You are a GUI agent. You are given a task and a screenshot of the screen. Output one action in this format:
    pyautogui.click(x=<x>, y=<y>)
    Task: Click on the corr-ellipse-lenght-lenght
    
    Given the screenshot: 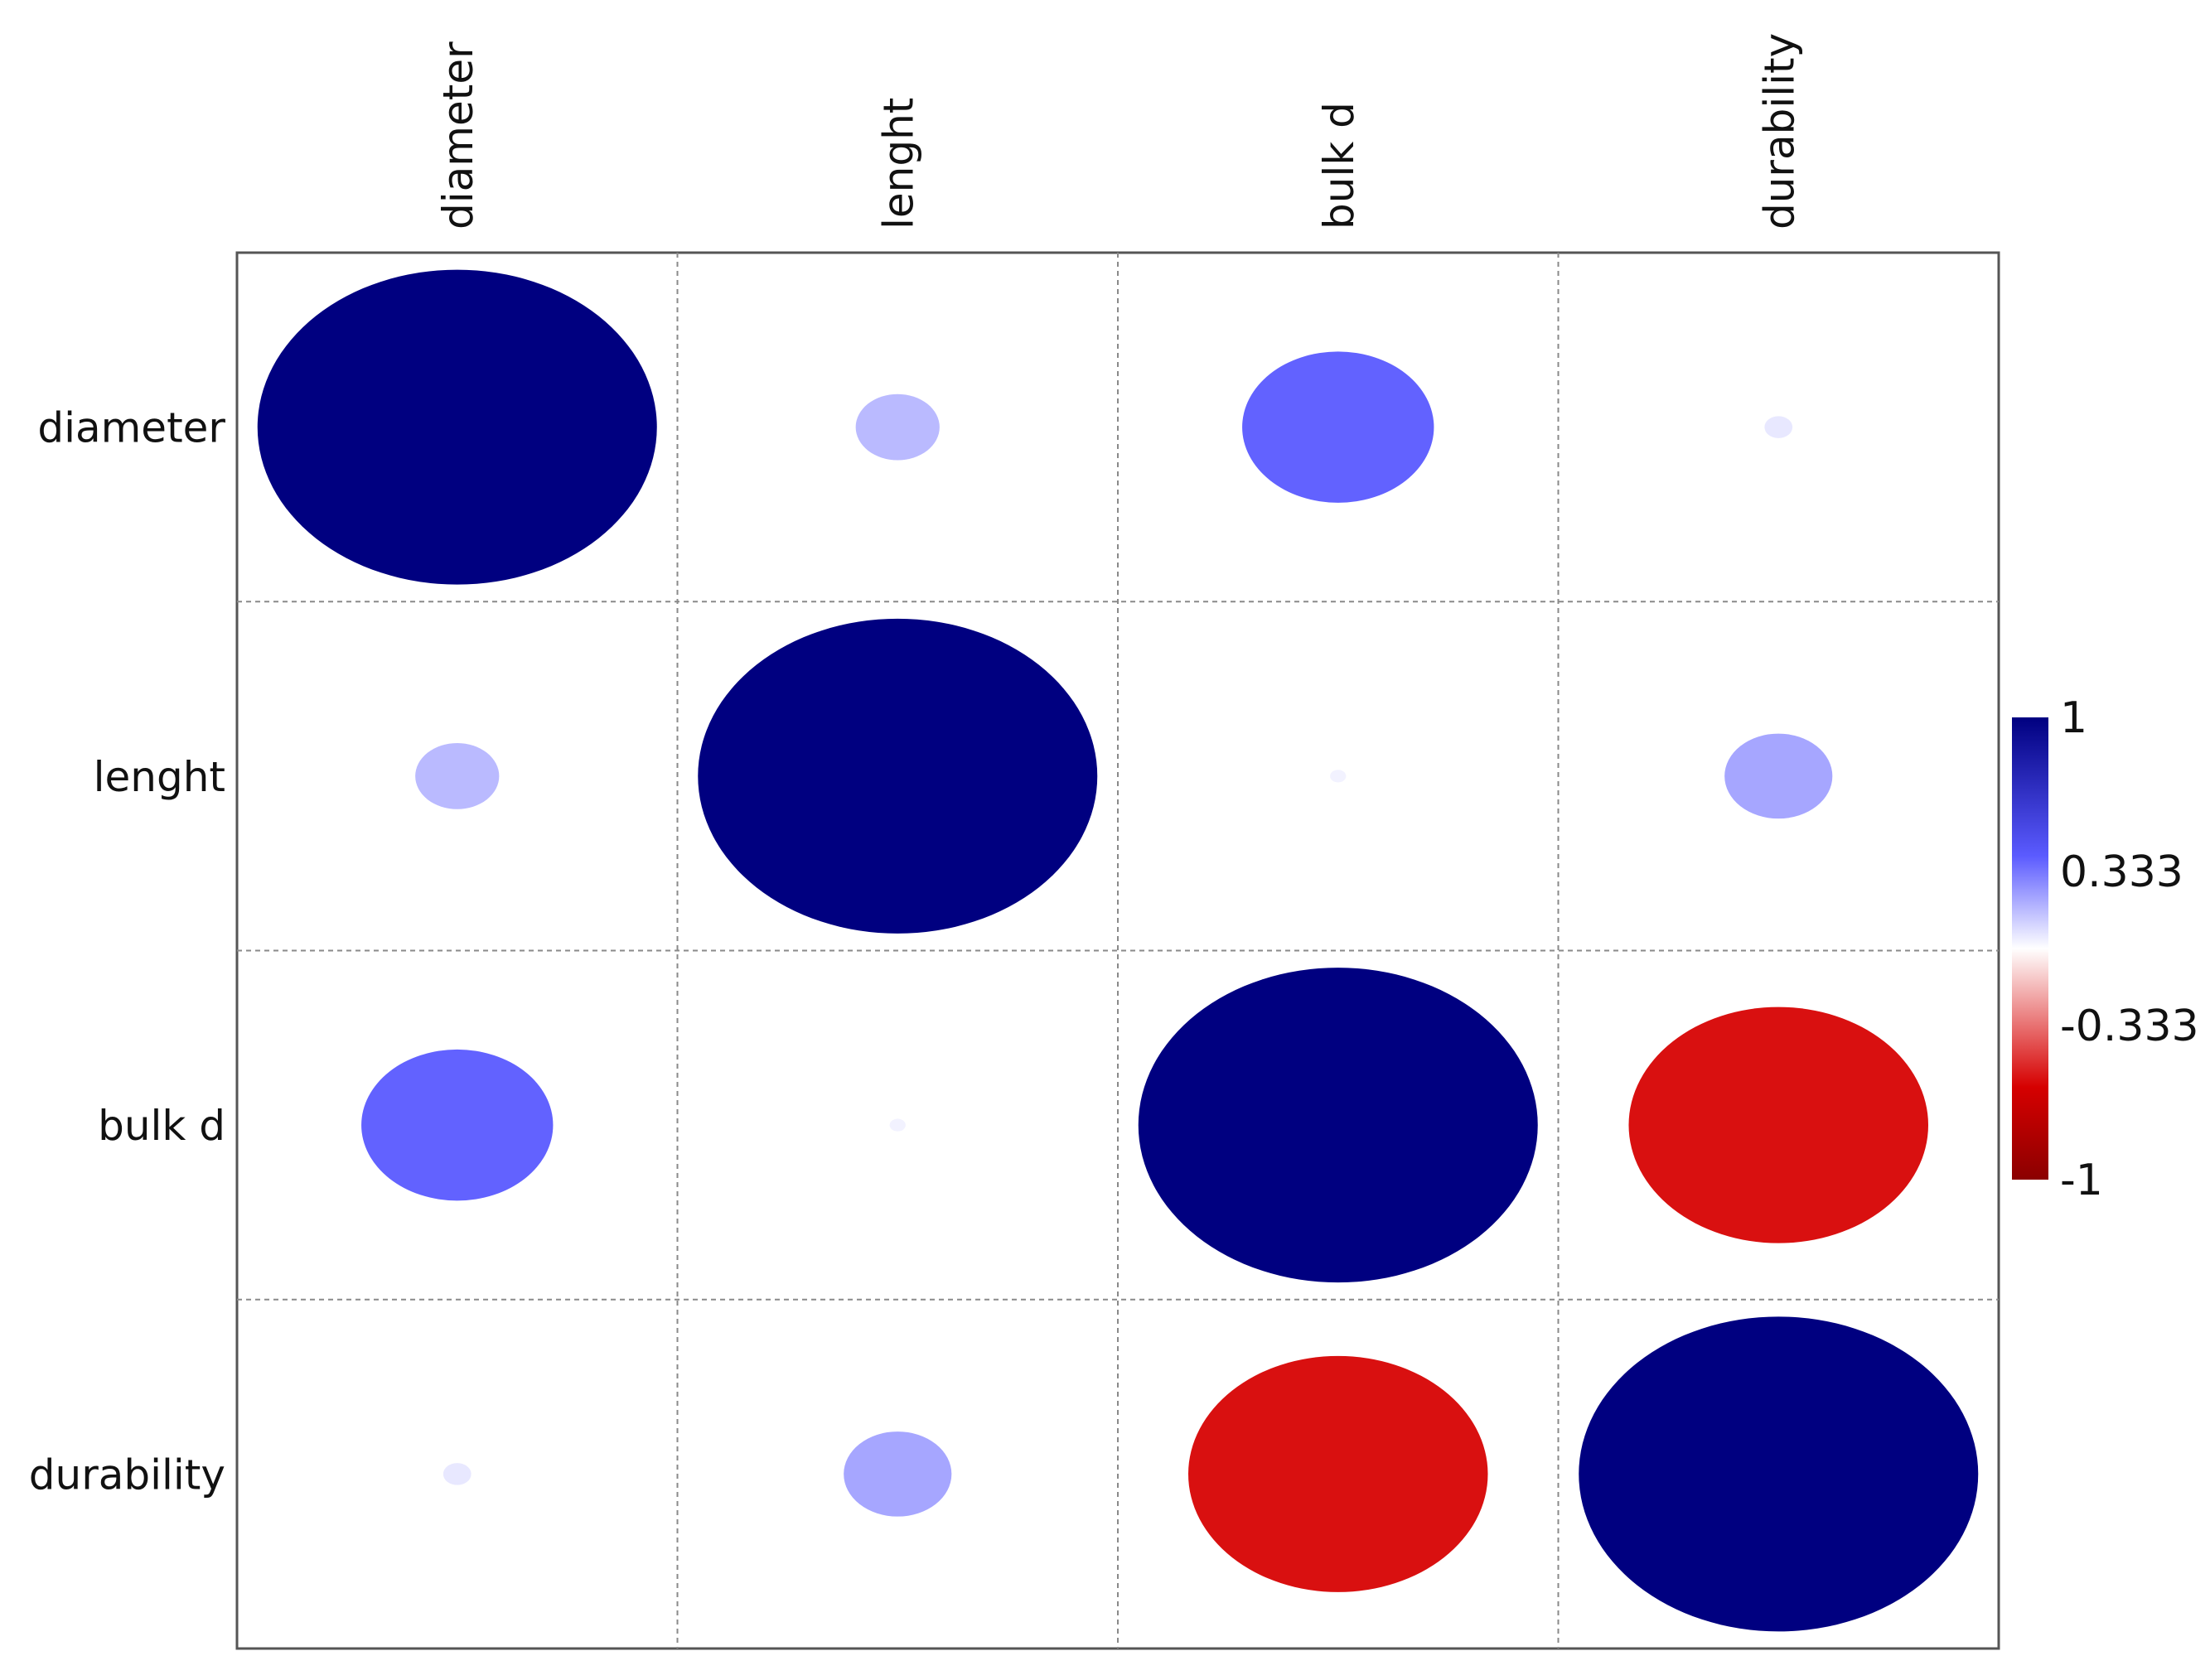 What is the action you would take?
    pyautogui.click(x=898, y=776)
    